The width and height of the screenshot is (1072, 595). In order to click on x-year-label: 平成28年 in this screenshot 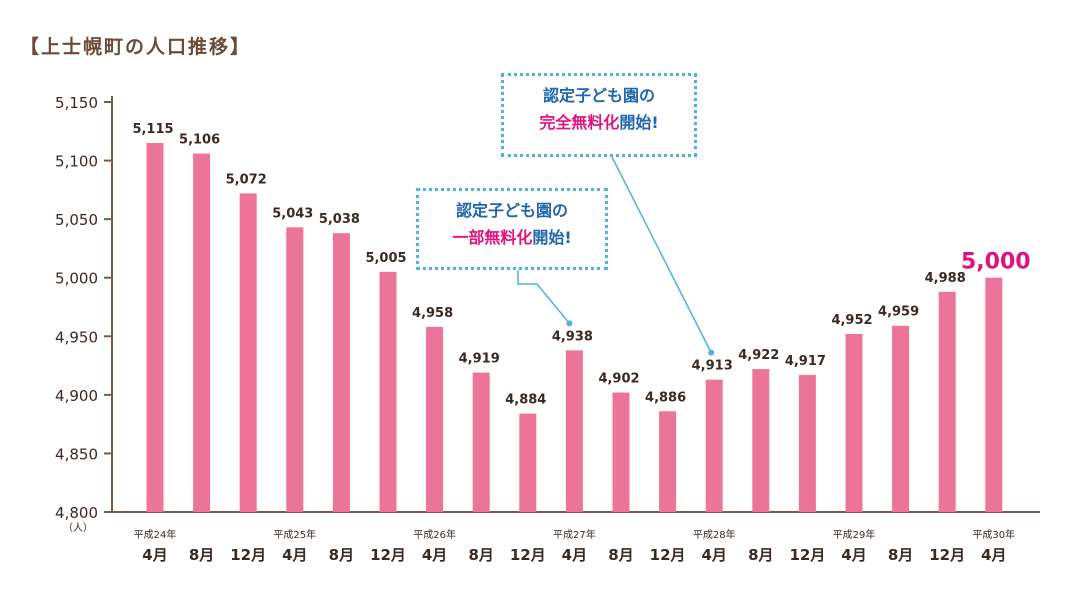, I will do `click(714, 534)`.